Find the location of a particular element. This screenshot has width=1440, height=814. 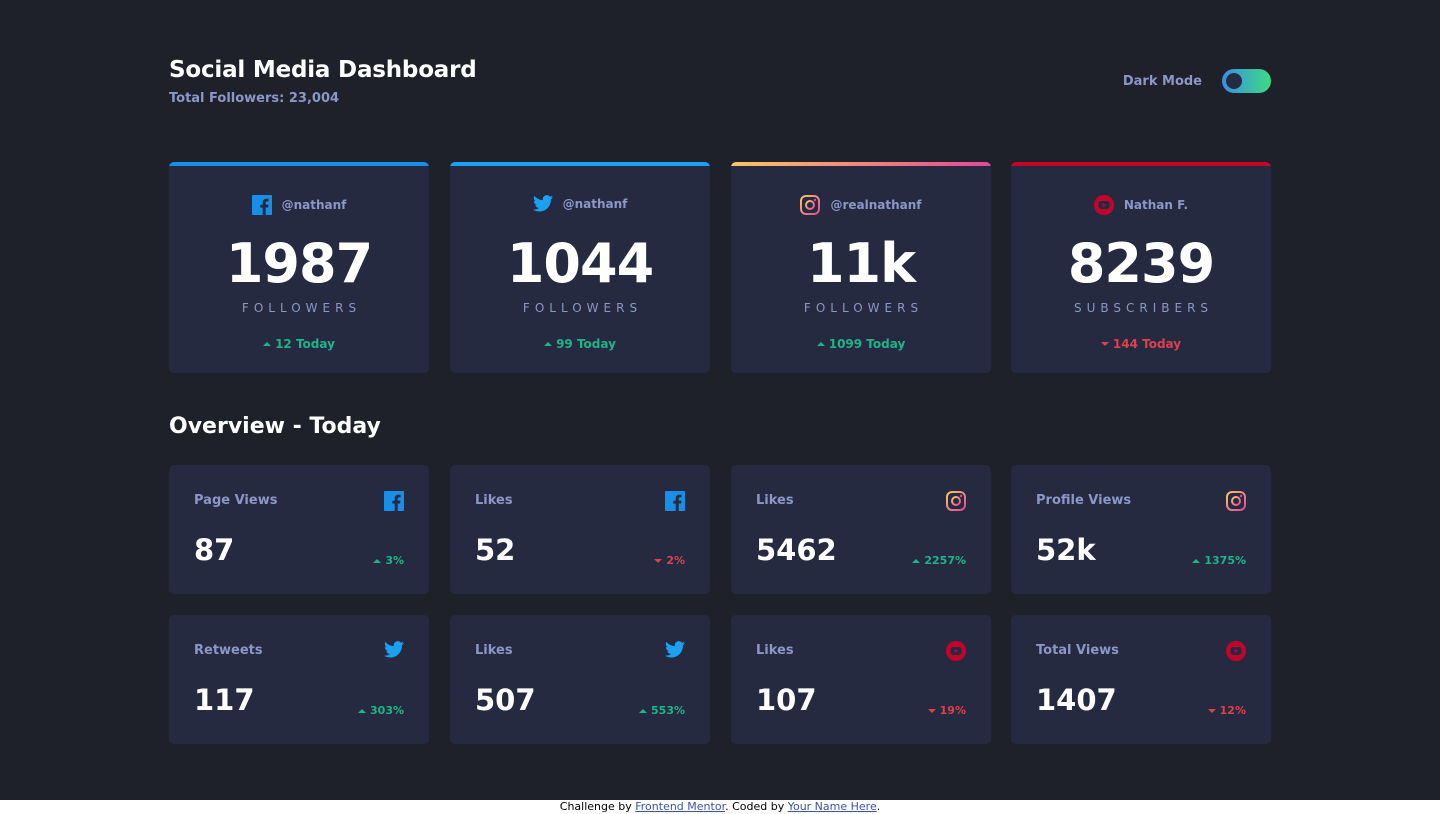

page-title: Social Media Dashboard is located at coordinates (323, 70).